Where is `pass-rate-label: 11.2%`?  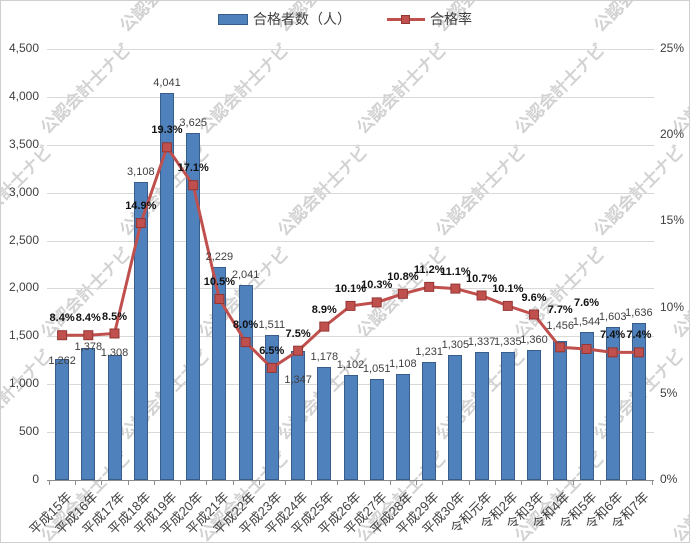
pass-rate-label: 11.2% is located at coordinates (429, 269).